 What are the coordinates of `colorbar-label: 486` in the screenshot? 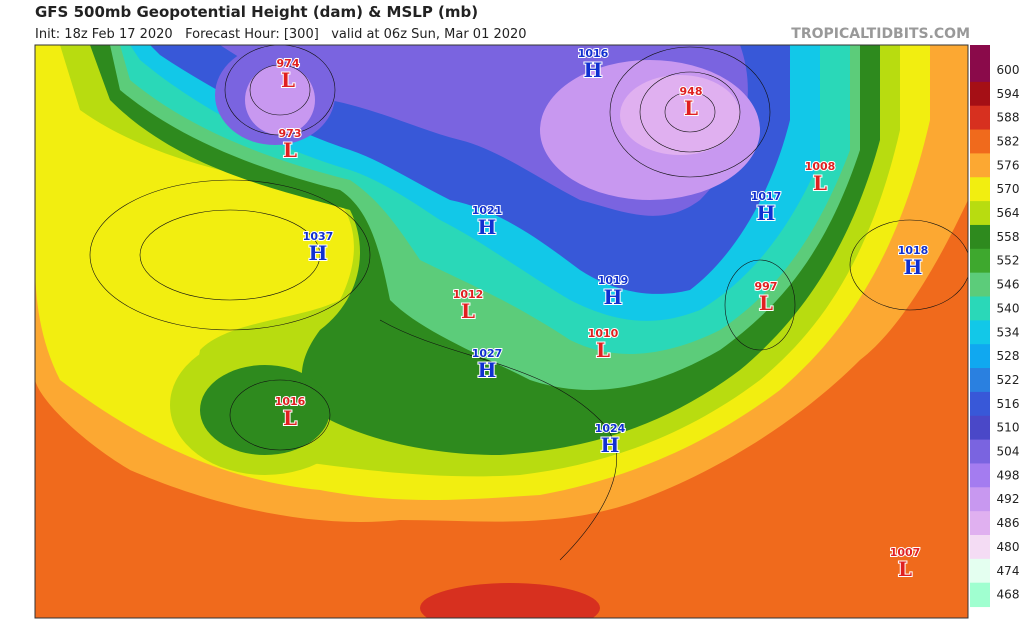 It's located at (1008, 523).